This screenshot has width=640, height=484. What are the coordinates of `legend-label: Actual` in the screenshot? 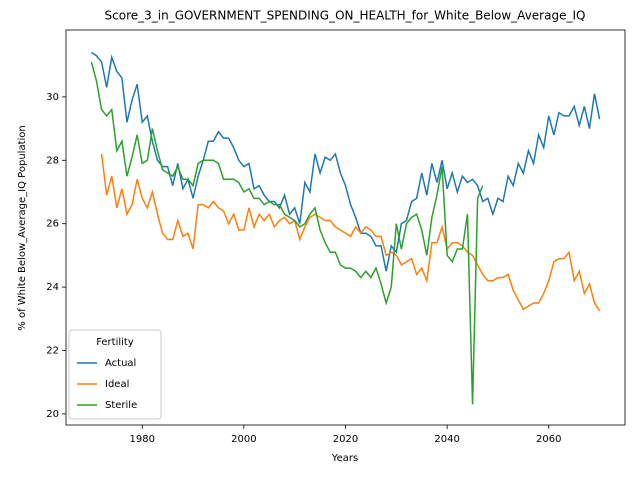 It's located at (120, 363).